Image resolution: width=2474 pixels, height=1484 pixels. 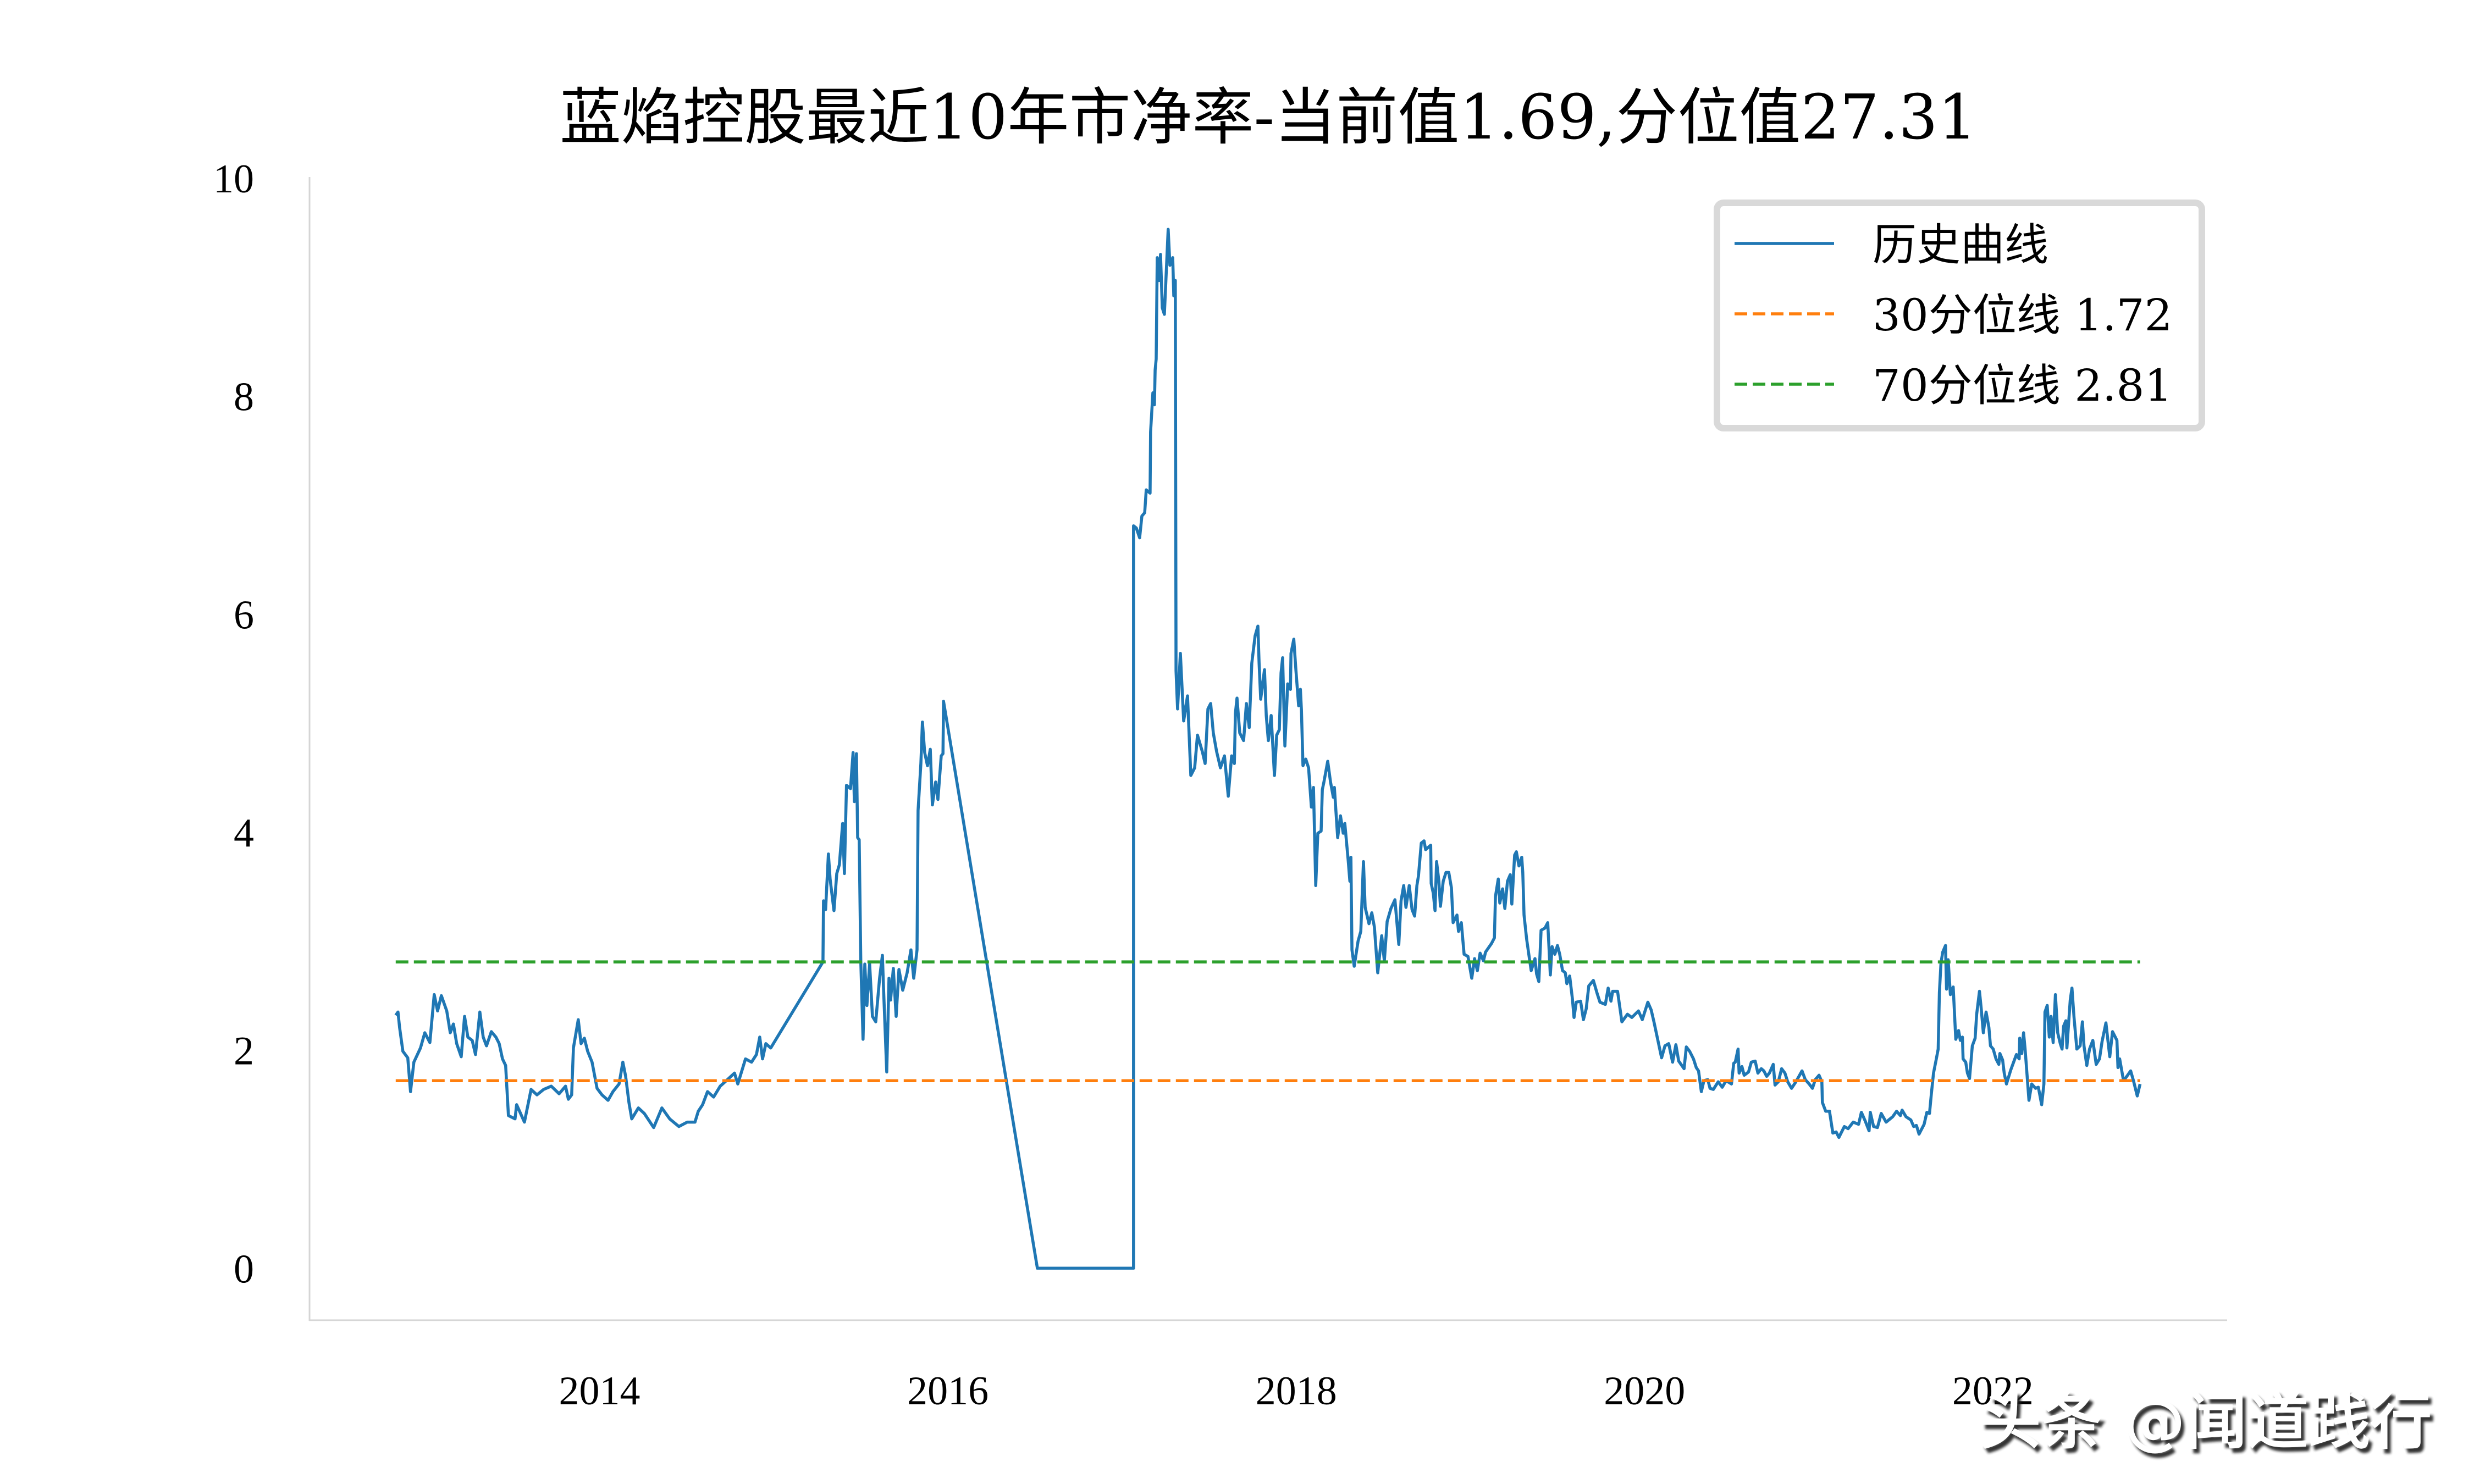 What do you see at coordinates (244, 397) in the screenshot?
I see `y-tick-label: 8` at bounding box center [244, 397].